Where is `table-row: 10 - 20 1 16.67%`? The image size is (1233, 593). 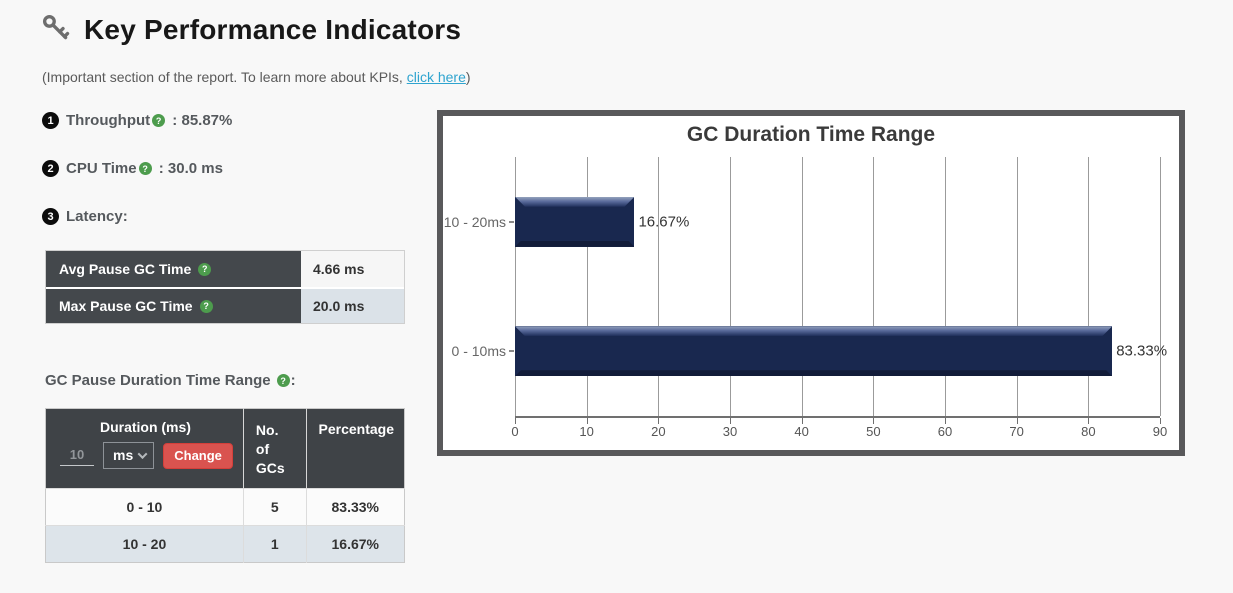 table-row: 10 - 20 1 16.67% is located at coordinates (225, 543).